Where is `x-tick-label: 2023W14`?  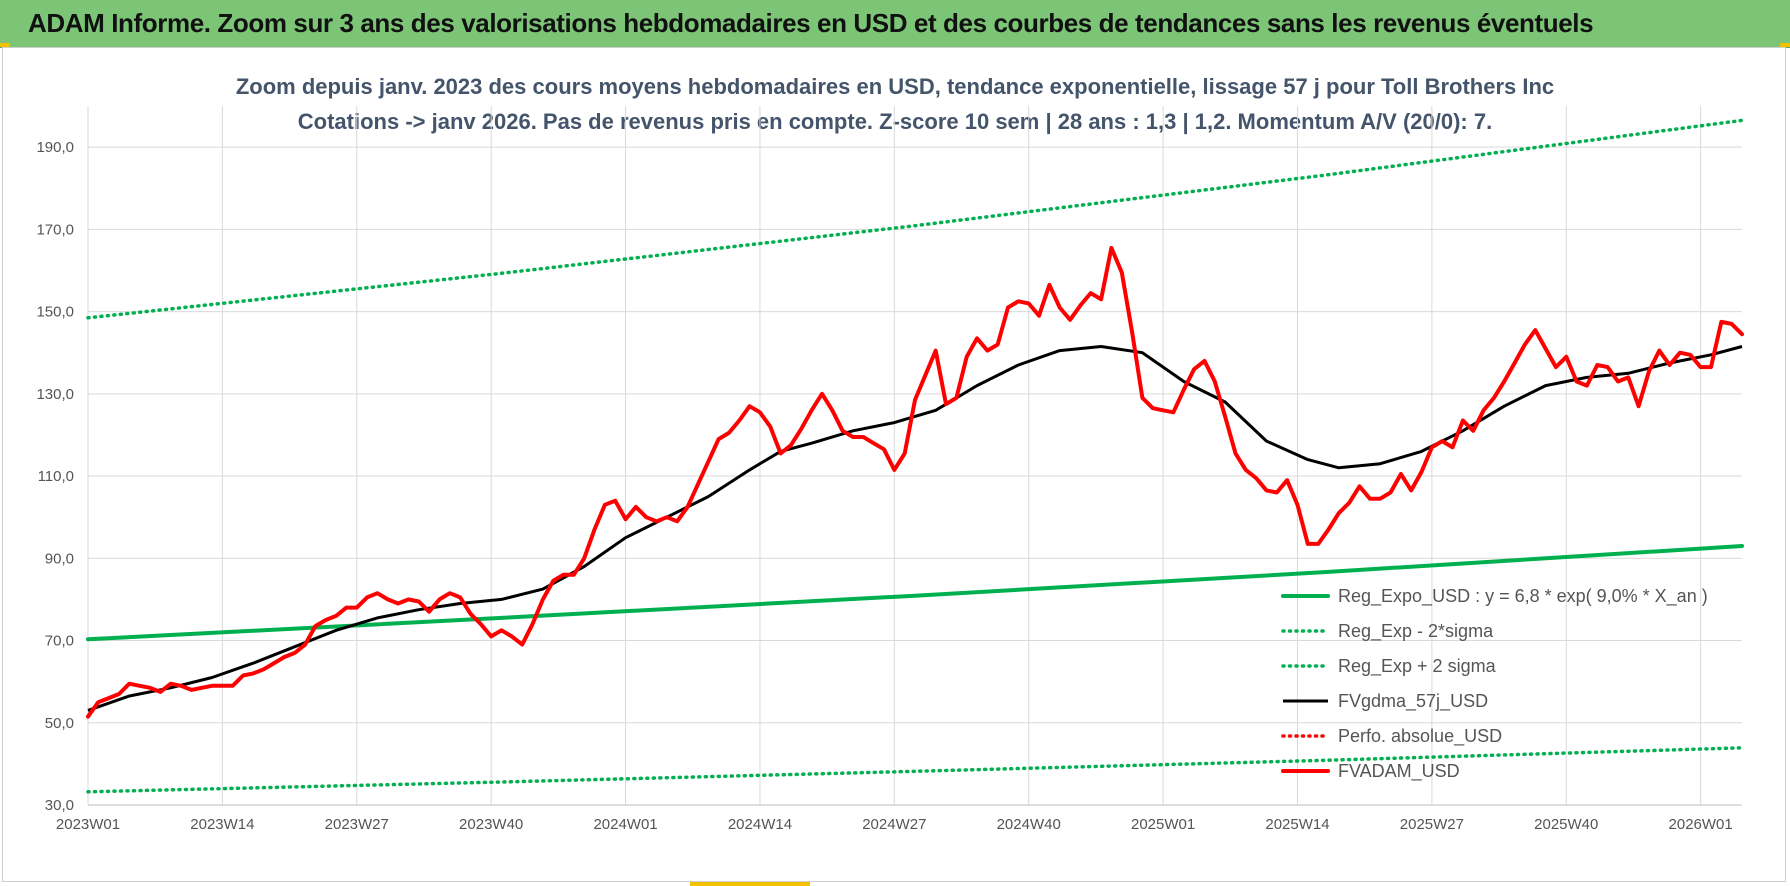 x-tick-label: 2023W14 is located at coordinates (222, 824).